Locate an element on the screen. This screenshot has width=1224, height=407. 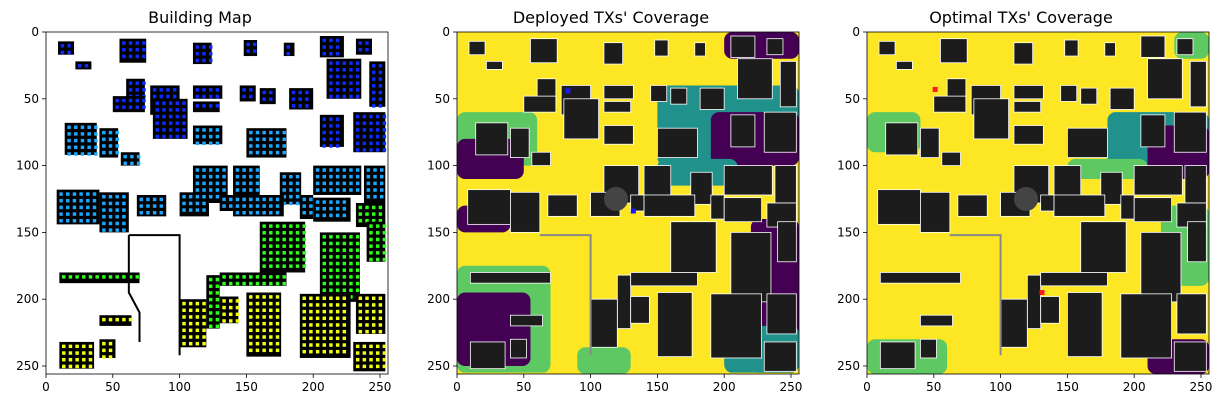
x-tick: 150 is located at coordinates (1067, 384).